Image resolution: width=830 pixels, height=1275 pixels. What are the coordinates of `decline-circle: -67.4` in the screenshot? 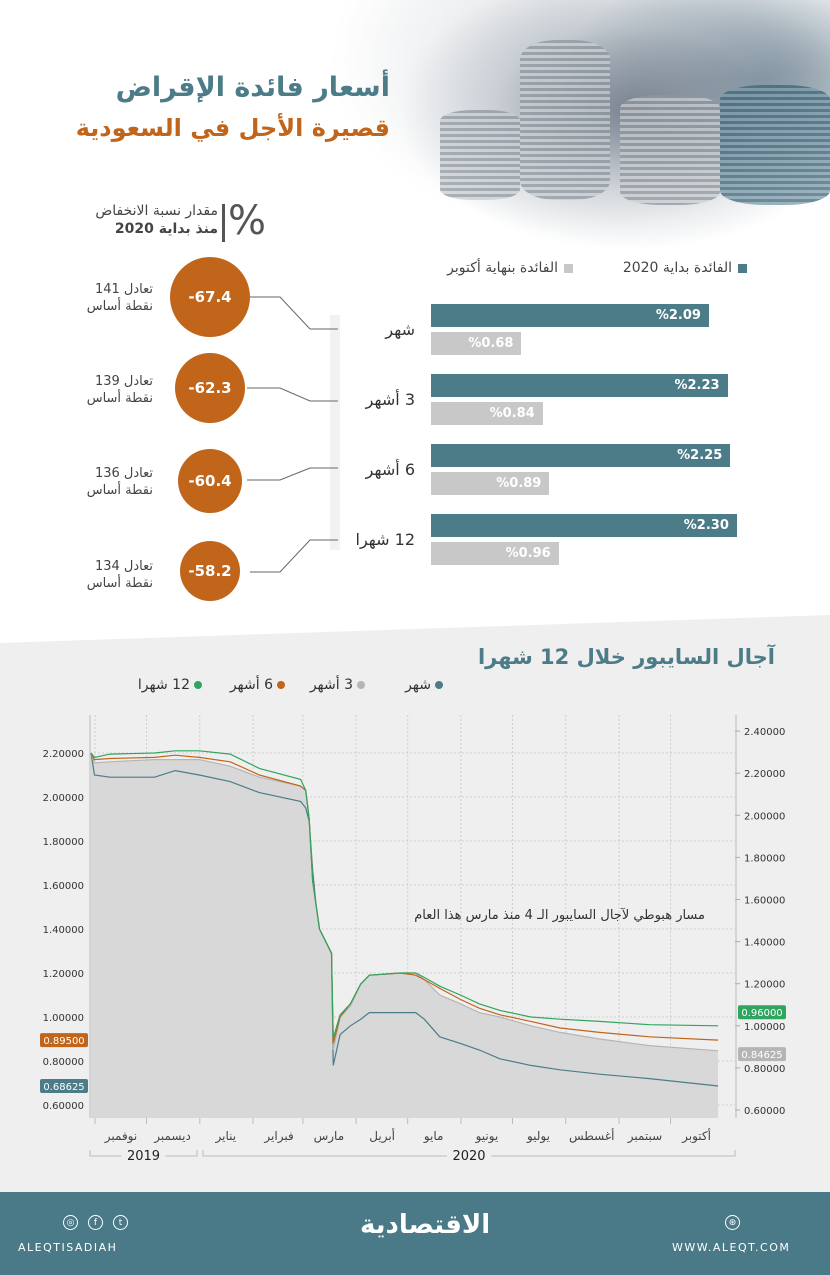 It's located at (210, 297).